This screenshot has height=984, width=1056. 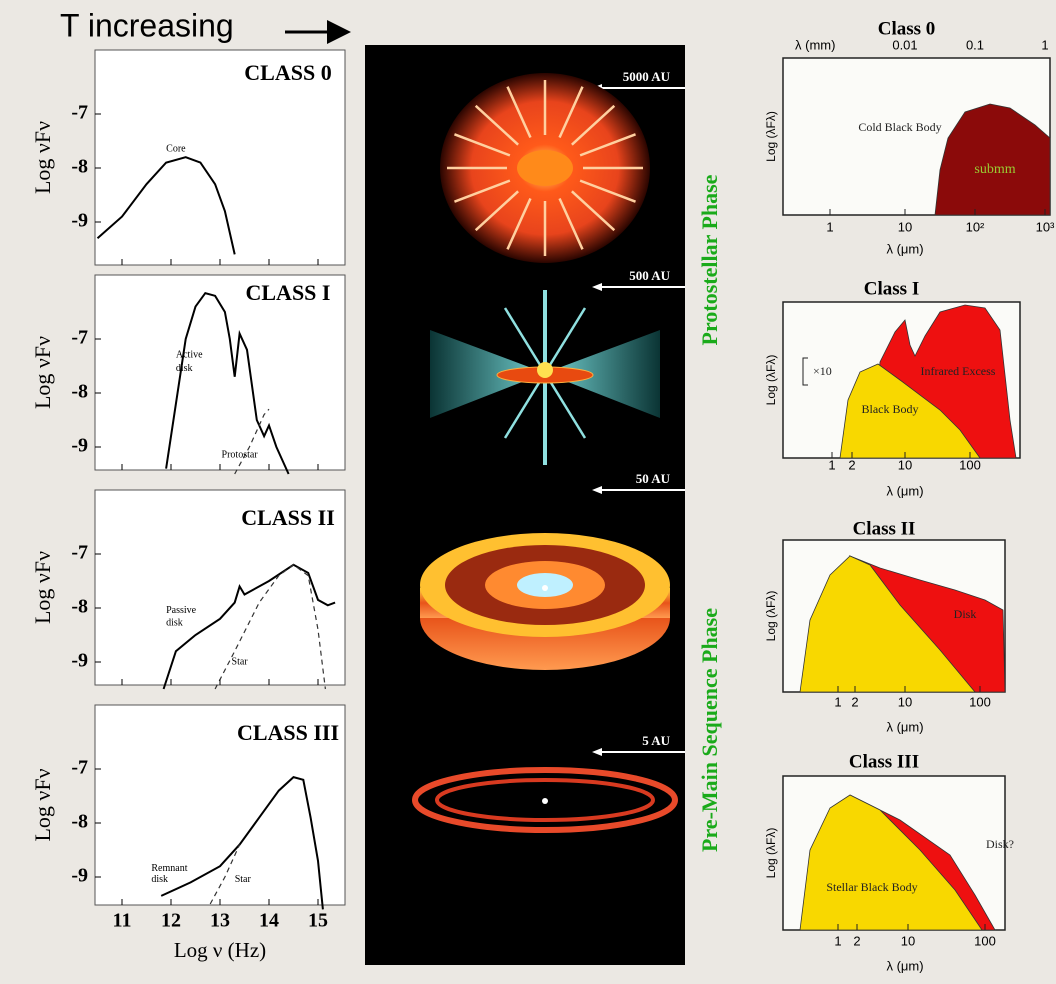 What do you see at coordinates (822, 371) in the screenshot?
I see `region-label: ×10` at bounding box center [822, 371].